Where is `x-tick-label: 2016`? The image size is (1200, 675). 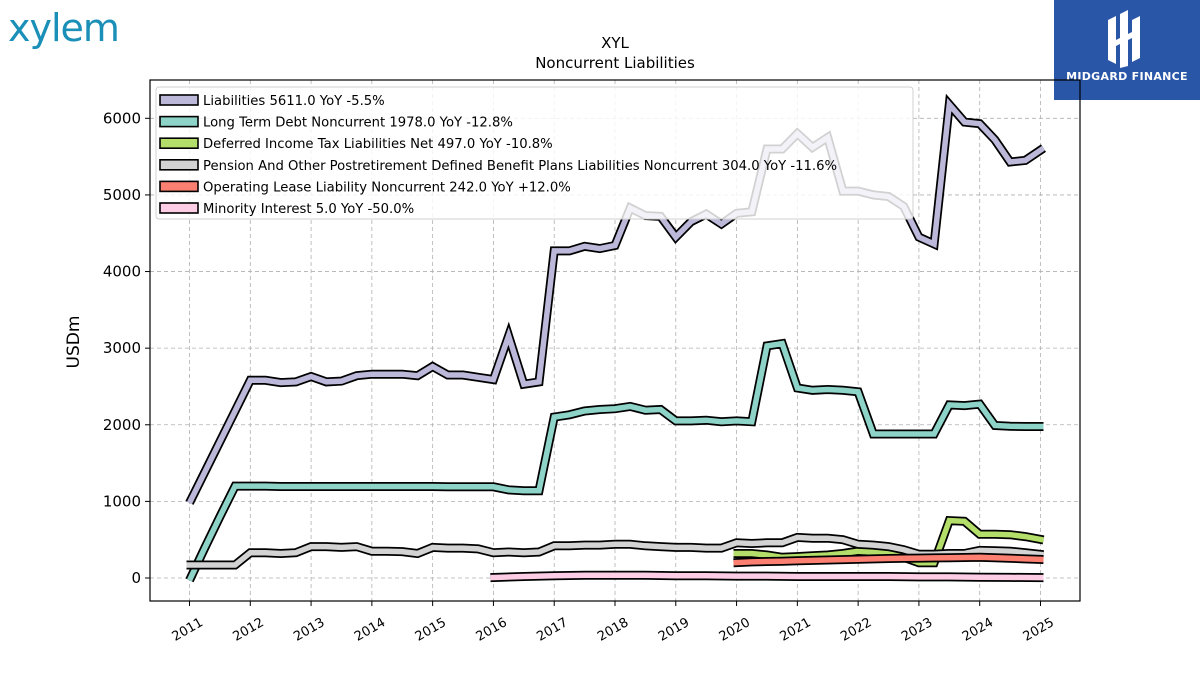
x-tick-label: 2016 is located at coordinates (492, 630).